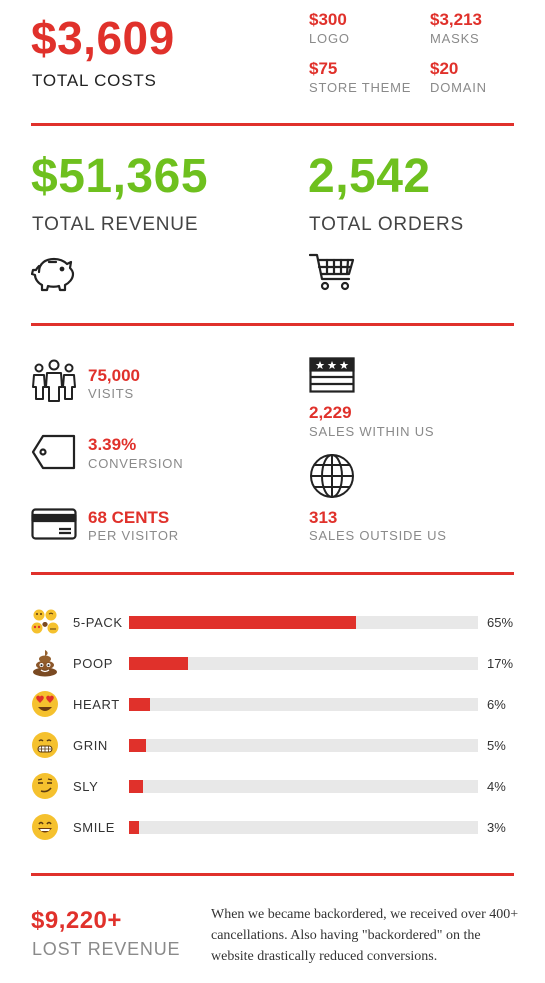 This screenshot has width=545, height=983. What do you see at coordinates (45, 745) in the screenshot?
I see `grin-emoji-icon` at bounding box center [45, 745].